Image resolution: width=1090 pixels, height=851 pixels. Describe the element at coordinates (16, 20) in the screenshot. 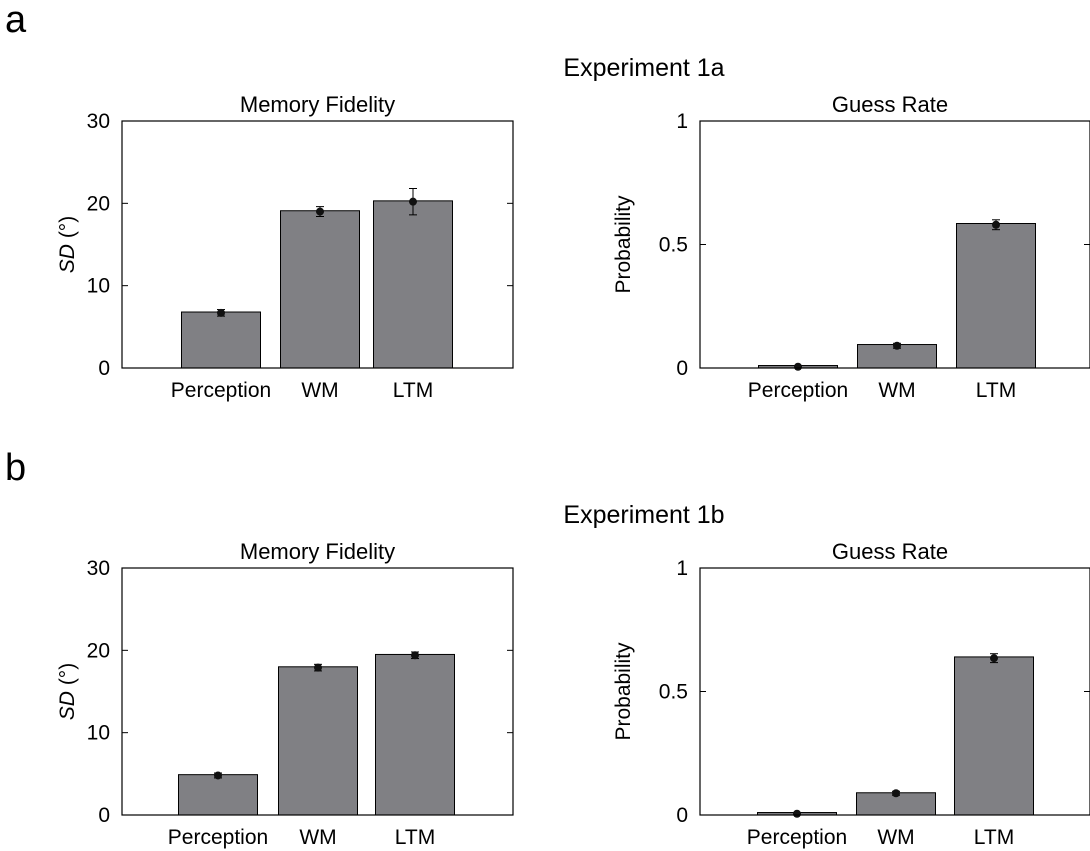

I see `panel-letter-a: a` at that location.